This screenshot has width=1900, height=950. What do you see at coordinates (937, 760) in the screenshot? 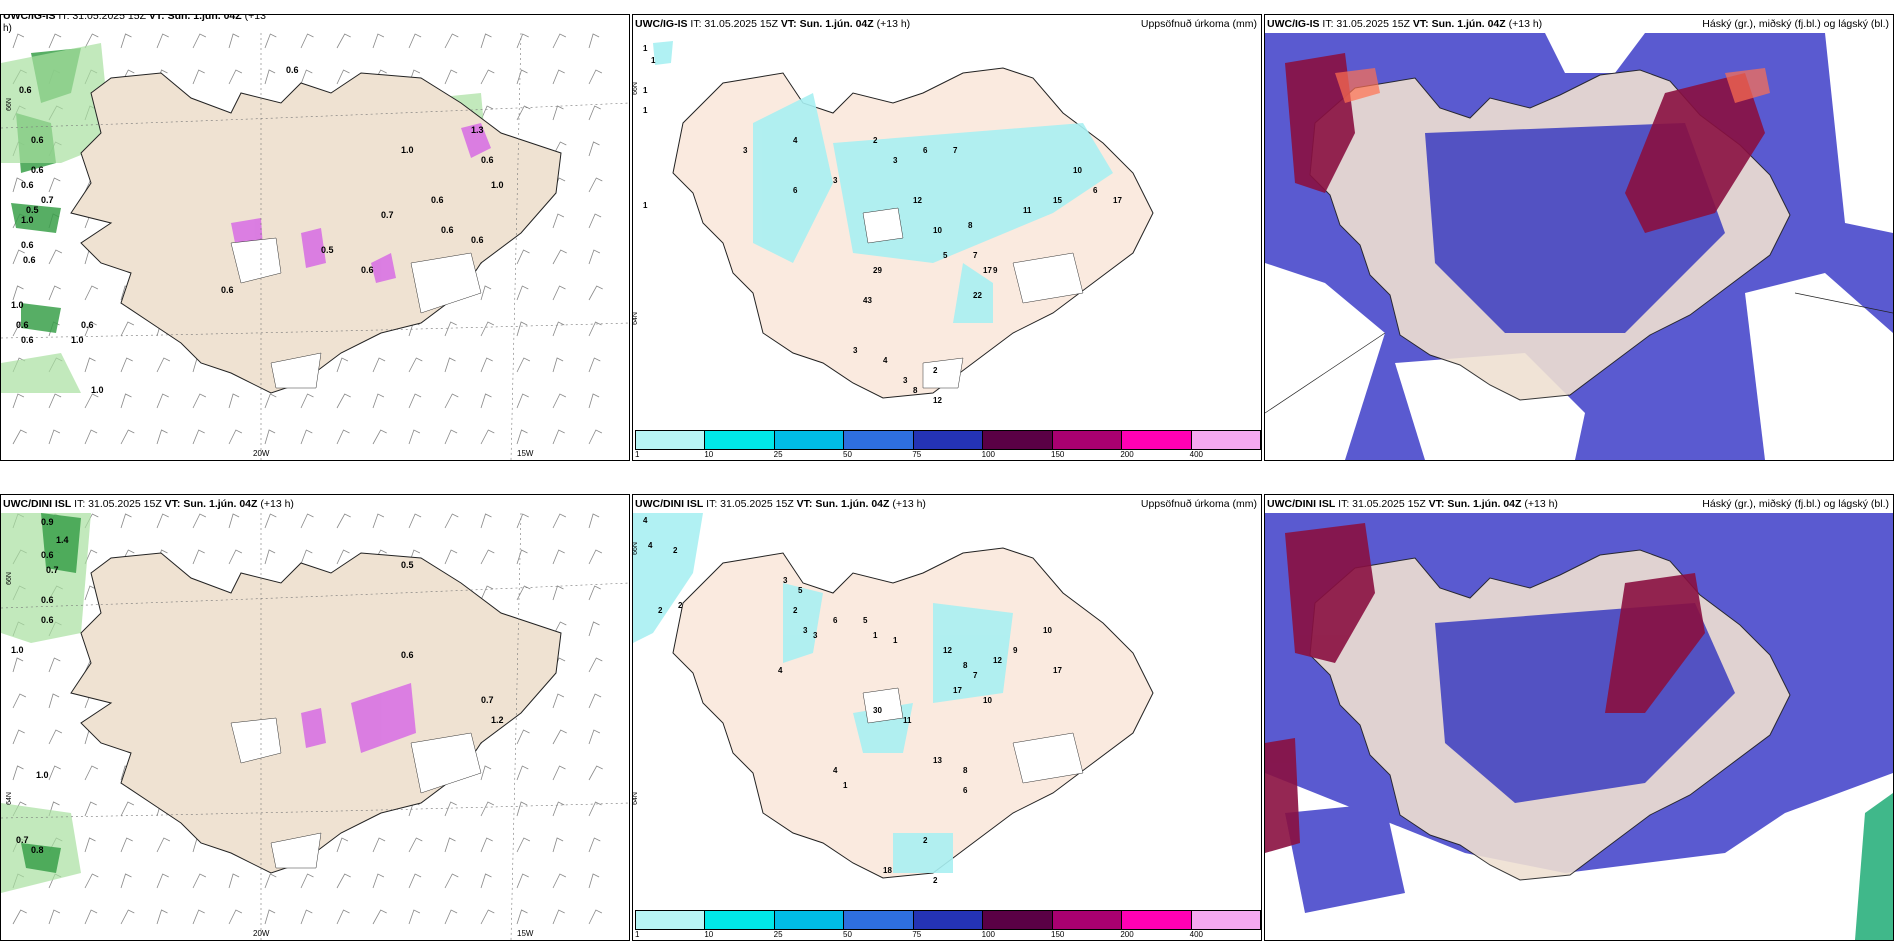
I see `value-label: 13` at bounding box center [937, 760].